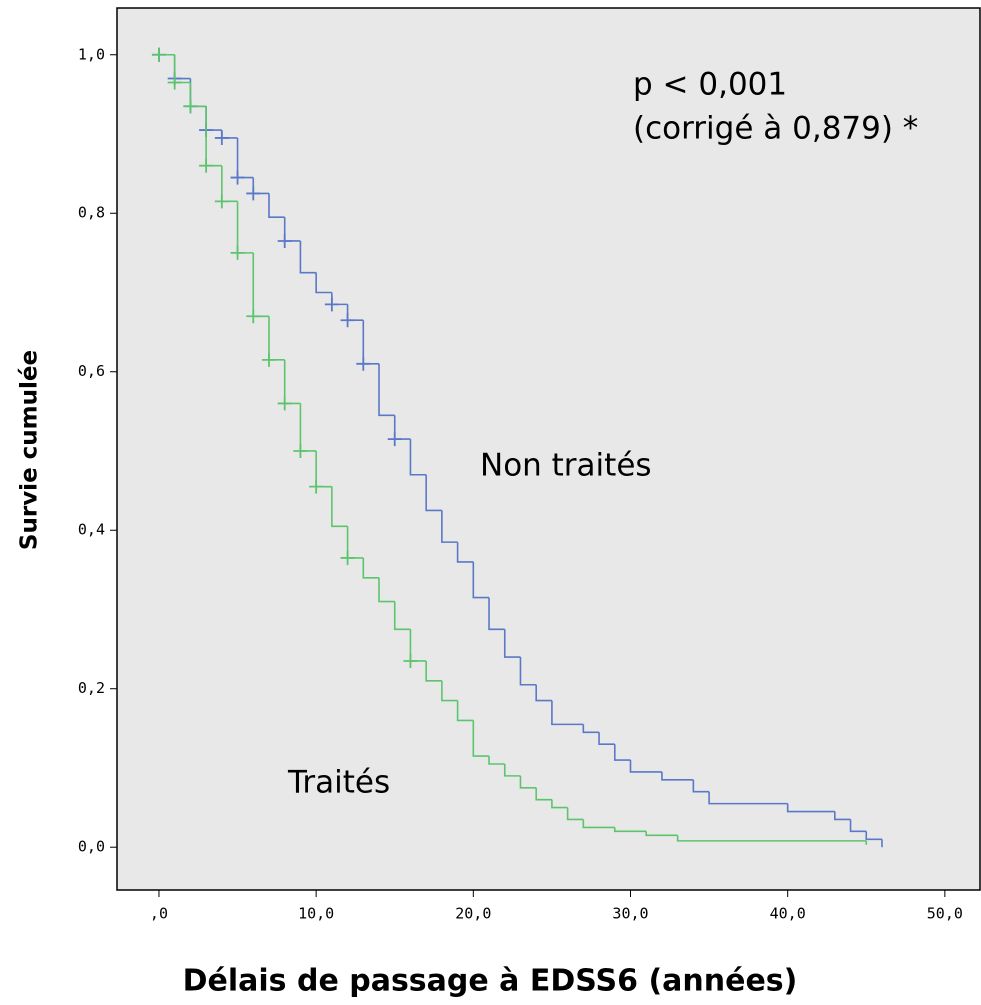 The image size is (981, 1005). What do you see at coordinates (91, 213) in the screenshot?
I see `y-tick-label: 0,8` at bounding box center [91, 213].